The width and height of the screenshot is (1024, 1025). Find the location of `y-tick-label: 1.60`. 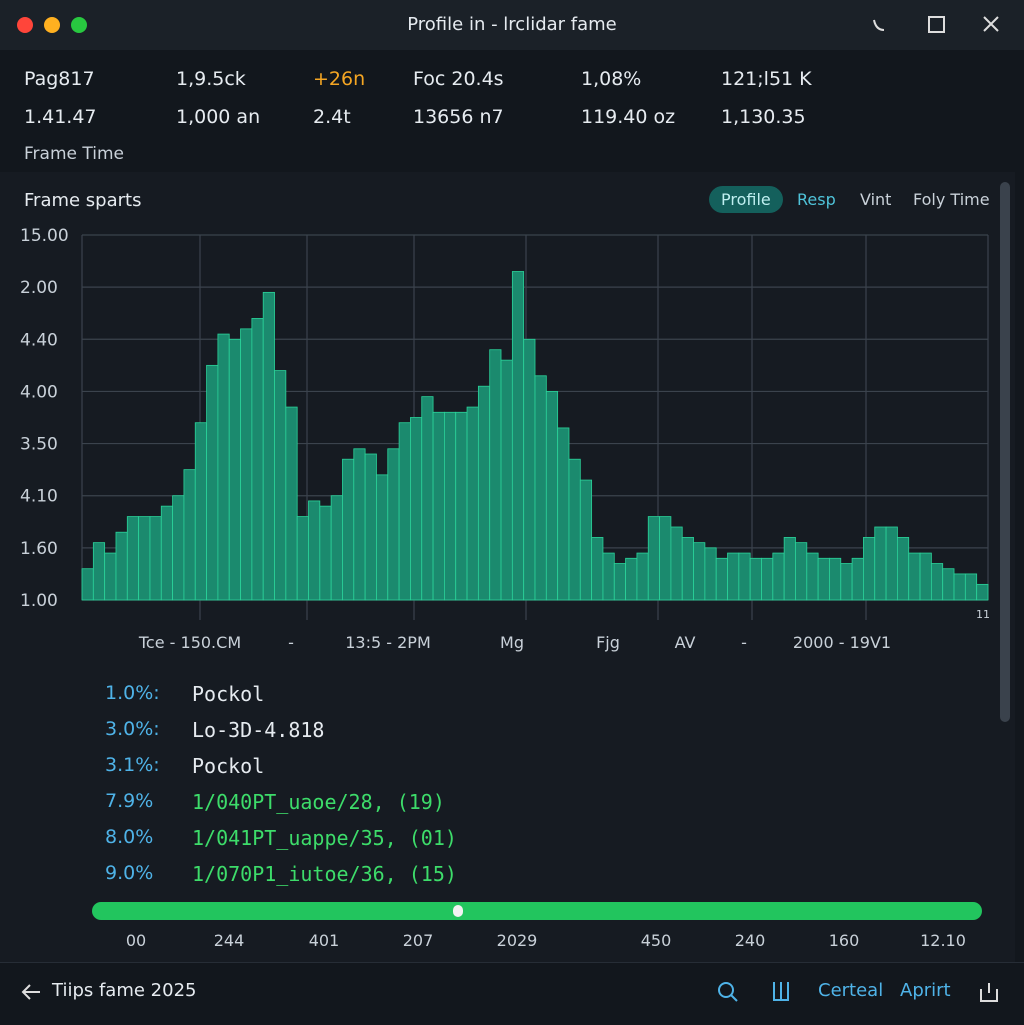

y-tick-label: 1.60 is located at coordinates (39, 549).